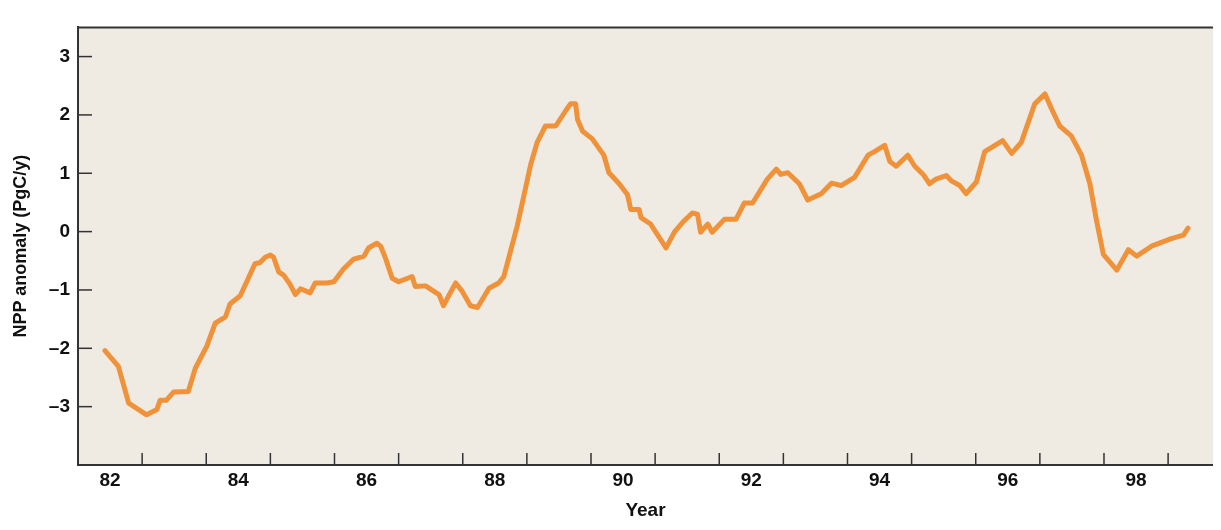 This screenshot has width=1221, height=530. I want to click on x-tick-label: 96, so click(1008, 479).